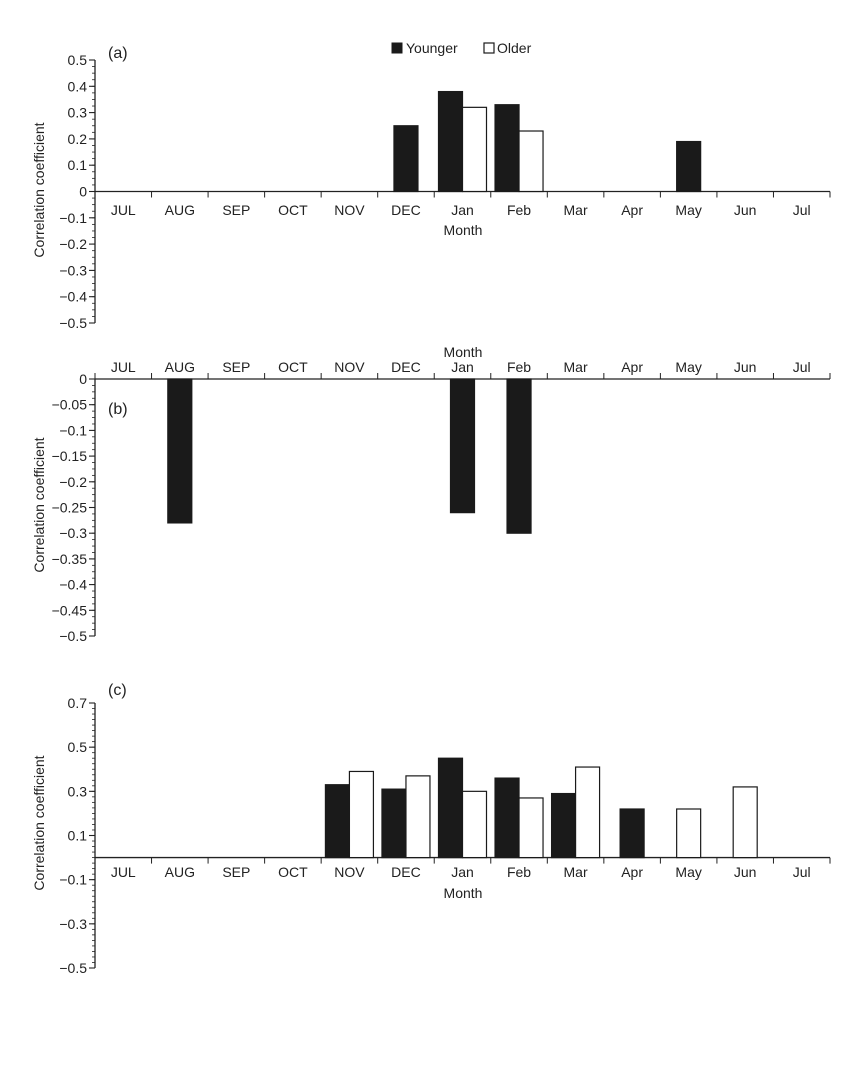  Describe the element at coordinates (118, 53) in the screenshot. I see `panel-label: (a)` at that location.